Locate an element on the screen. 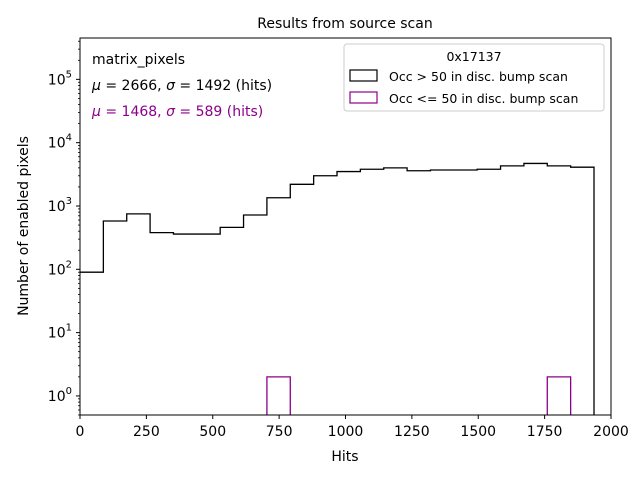  mu-value: = 2666, is located at coordinates (133, 86).